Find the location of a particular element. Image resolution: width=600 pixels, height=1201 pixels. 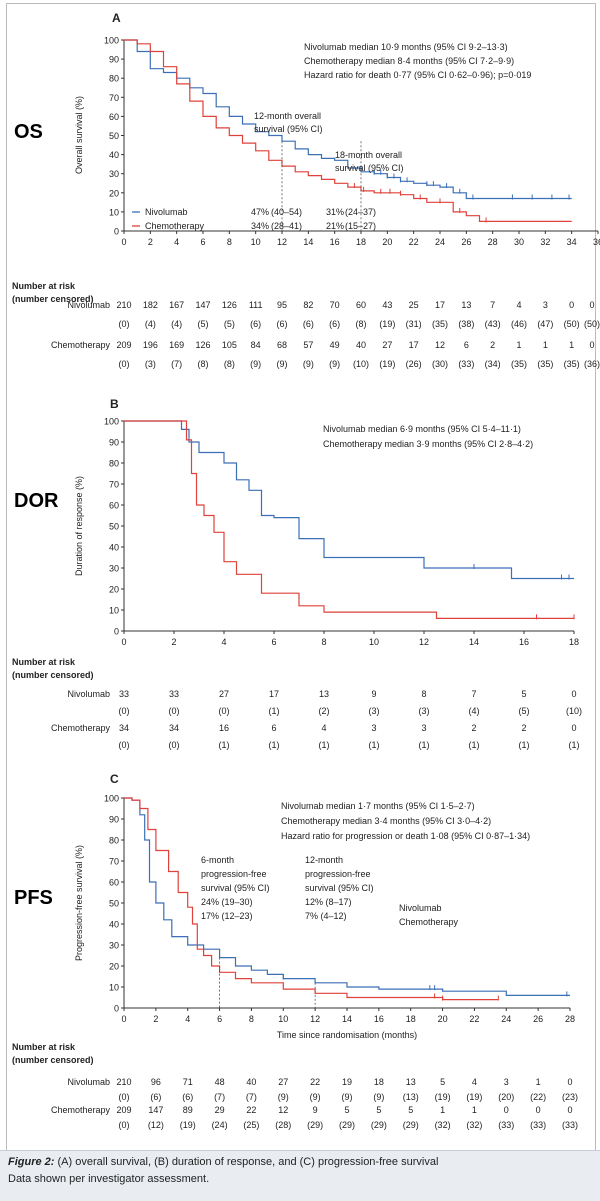

x-tick-label: 32 is located at coordinates (545, 242).